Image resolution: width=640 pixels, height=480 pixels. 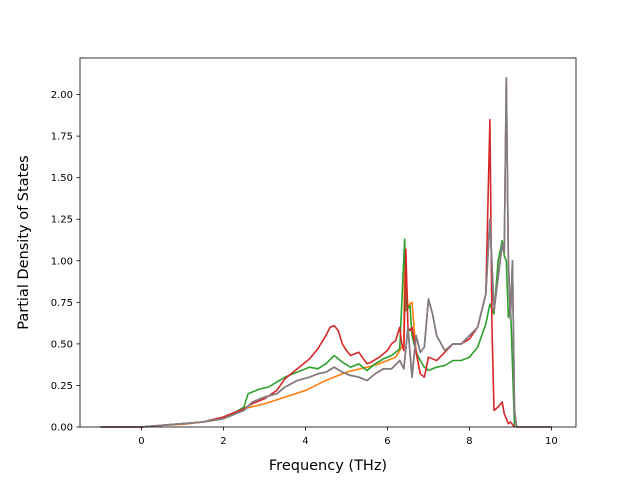 I want to click on y-tick-label: 1.50, so click(x=62, y=178).